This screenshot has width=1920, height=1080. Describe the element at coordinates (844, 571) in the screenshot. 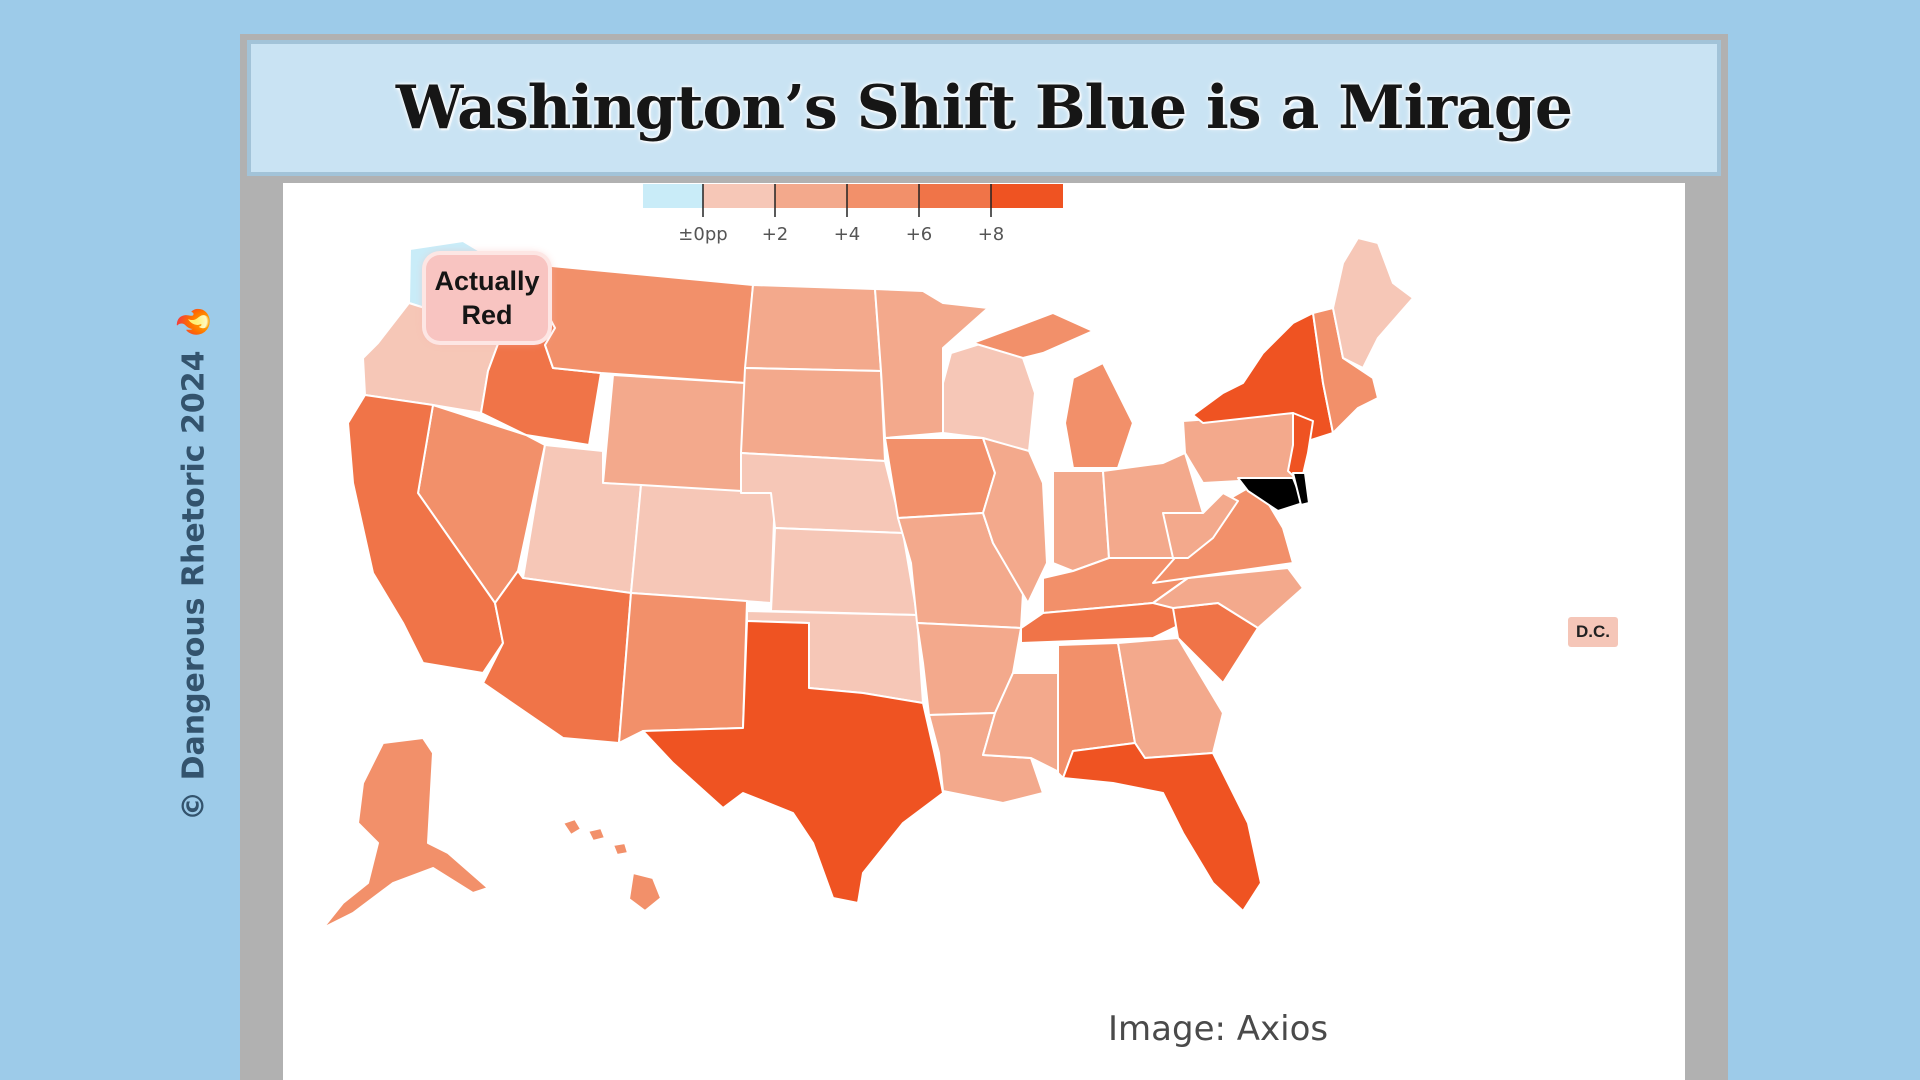

I see `state-KS` at that location.